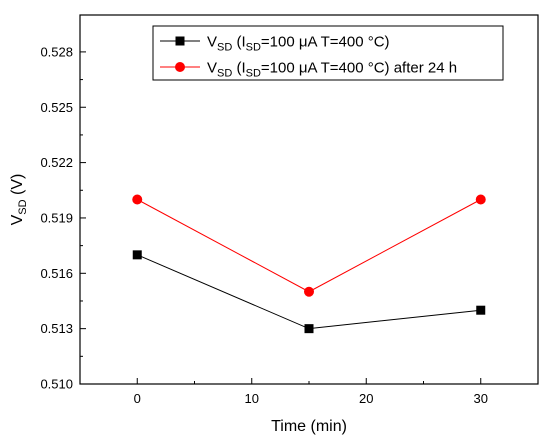  What do you see at coordinates (56, 273) in the screenshot?
I see `y-tick-label: 0.516` at bounding box center [56, 273].